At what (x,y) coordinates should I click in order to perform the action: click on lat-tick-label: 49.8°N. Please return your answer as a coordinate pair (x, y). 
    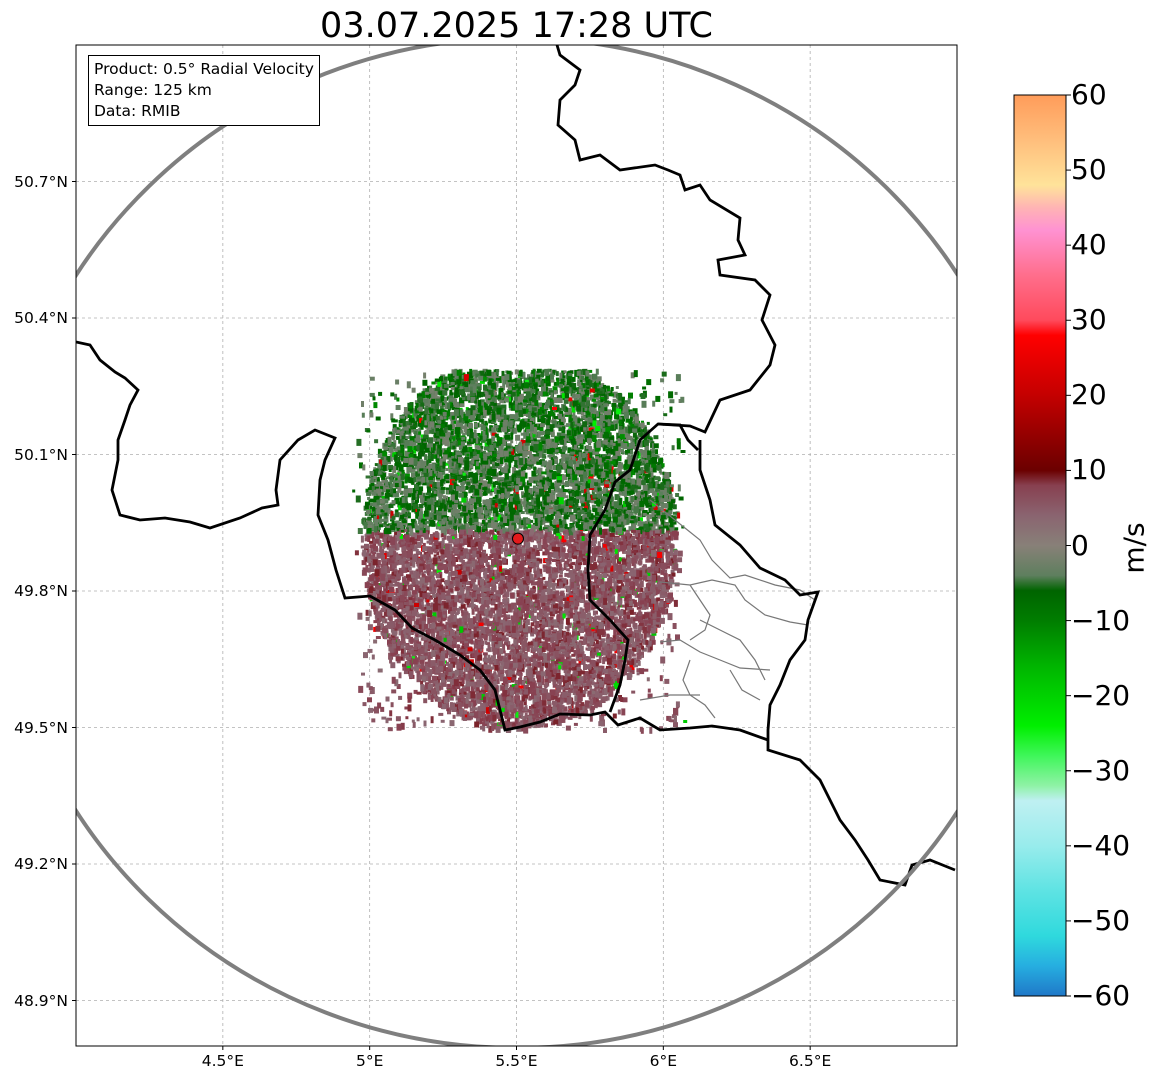
    Looking at the image, I should click on (41, 591).